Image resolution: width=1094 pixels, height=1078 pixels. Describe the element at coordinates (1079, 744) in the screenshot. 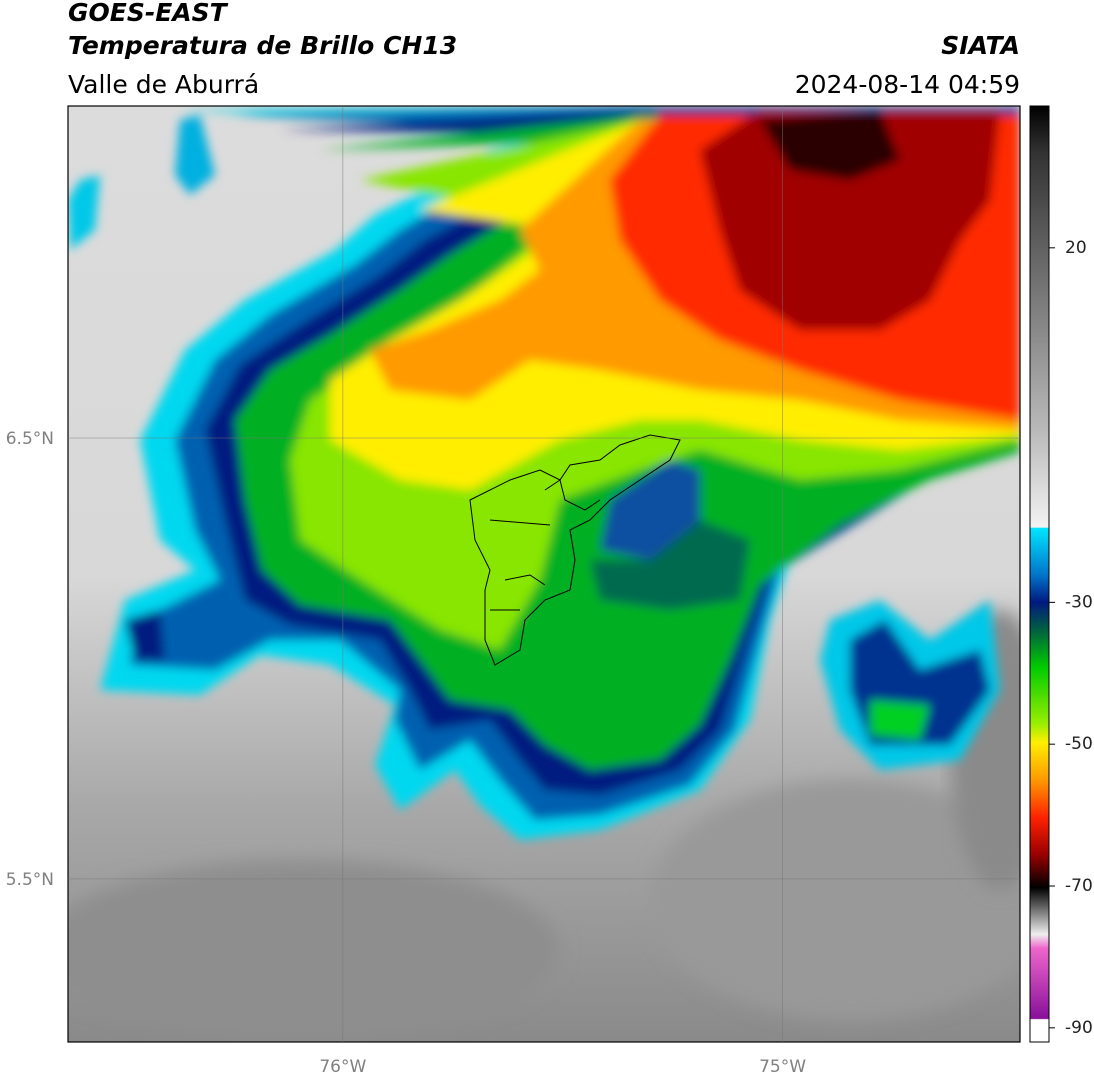

I see `colorbar-label: -50` at that location.